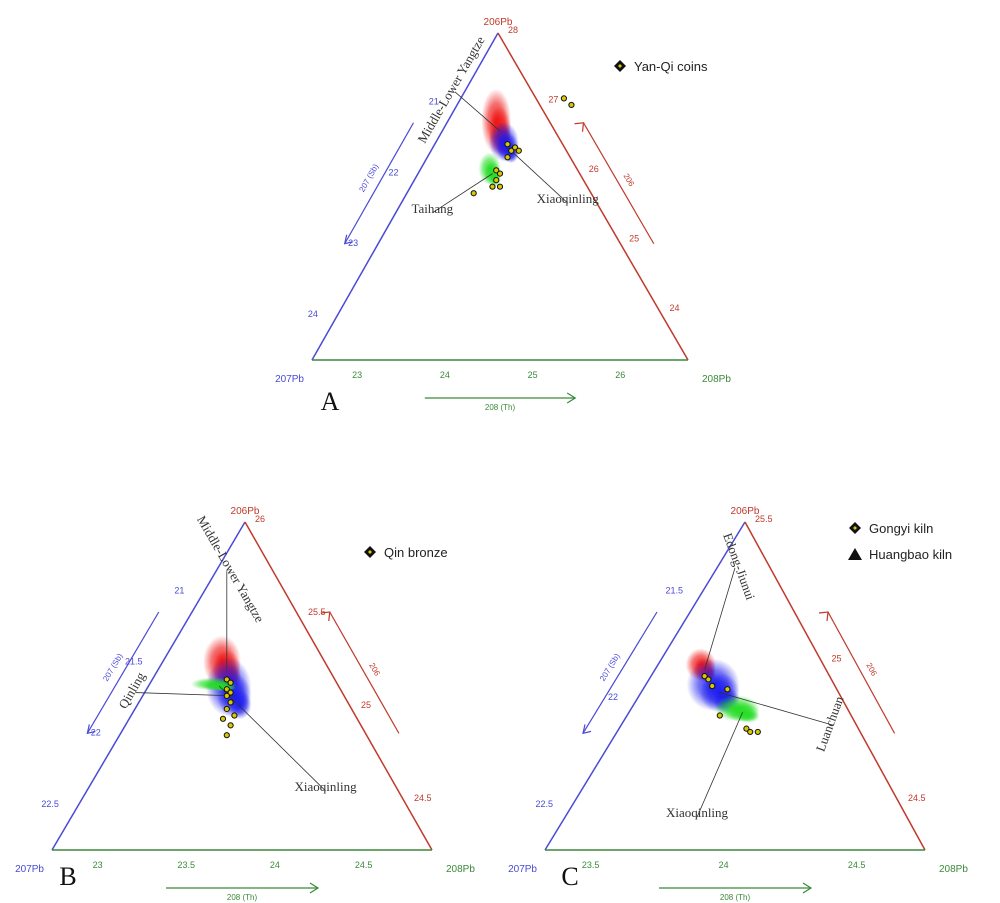 This screenshot has height=903, width=1000. I want to click on tick-label-left: 22, so click(393, 172).